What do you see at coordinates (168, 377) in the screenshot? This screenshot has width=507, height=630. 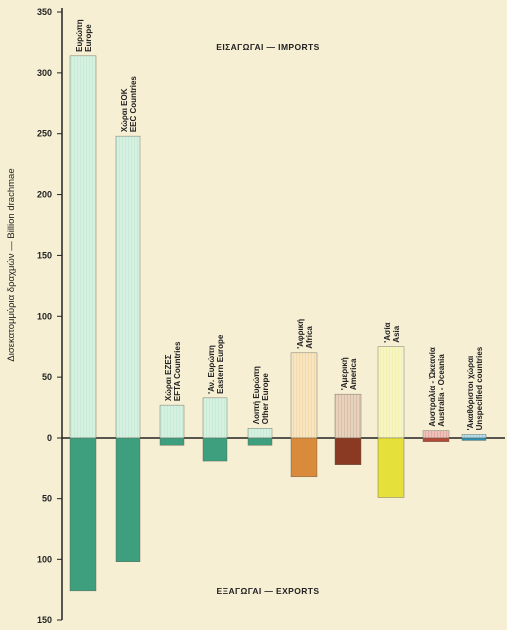 I see `category-label-greek: Χώραι ΕΖΕΣ` at bounding box center [168, 377].